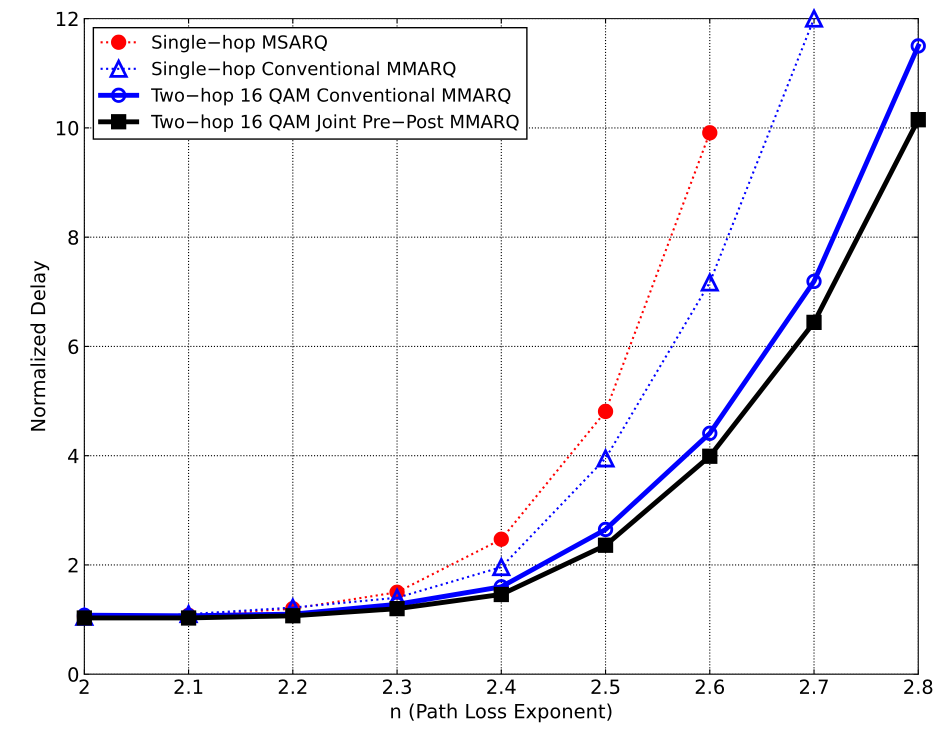 The height and width of the screenshot is (745, 937). I want to click on x-tick-label: 2.5, so click(606, 686).